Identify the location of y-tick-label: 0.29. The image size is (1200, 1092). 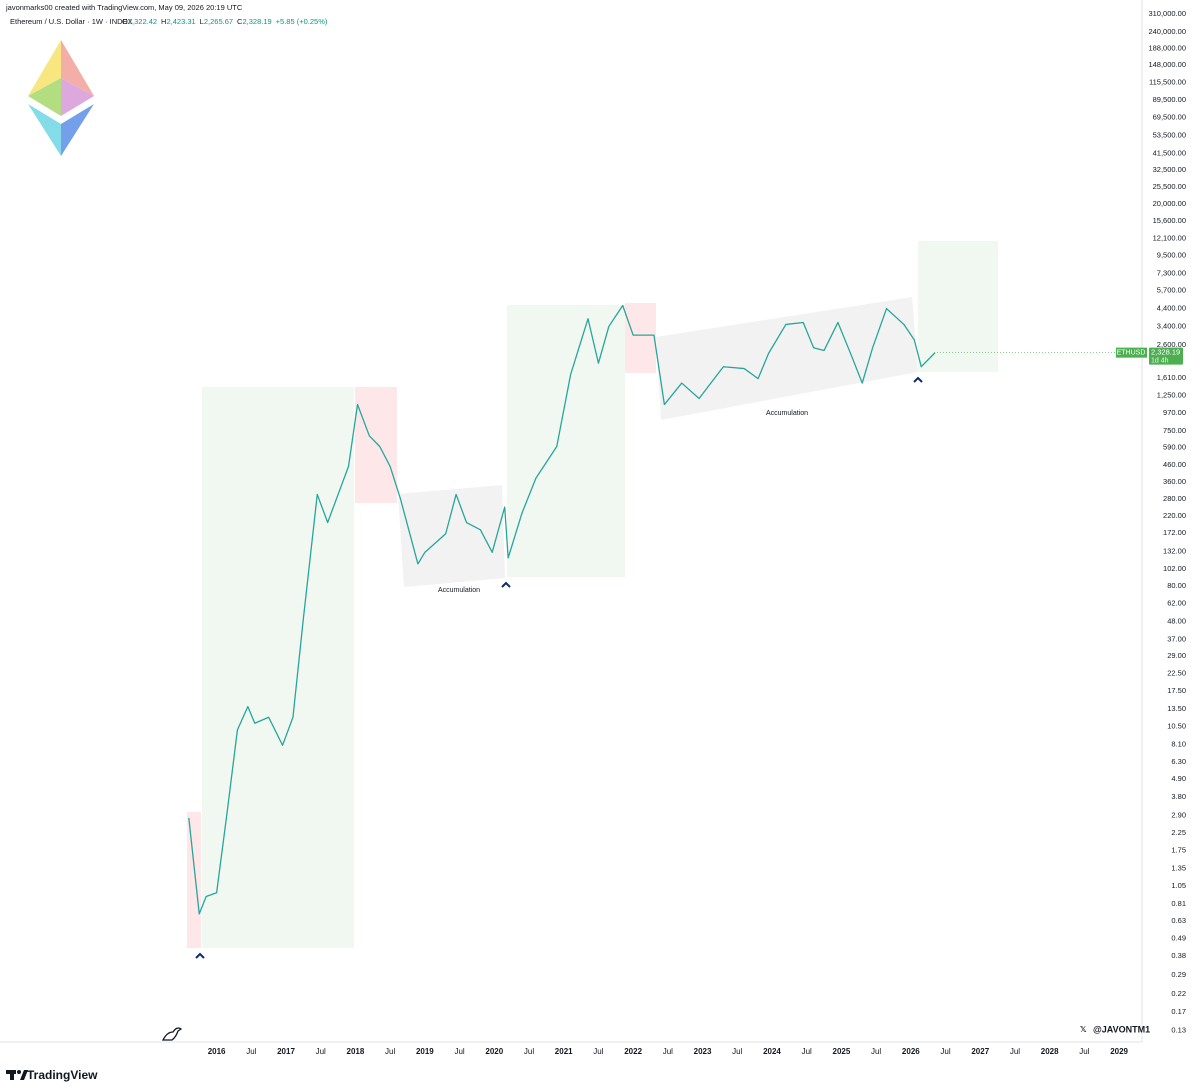
(1178, 974).